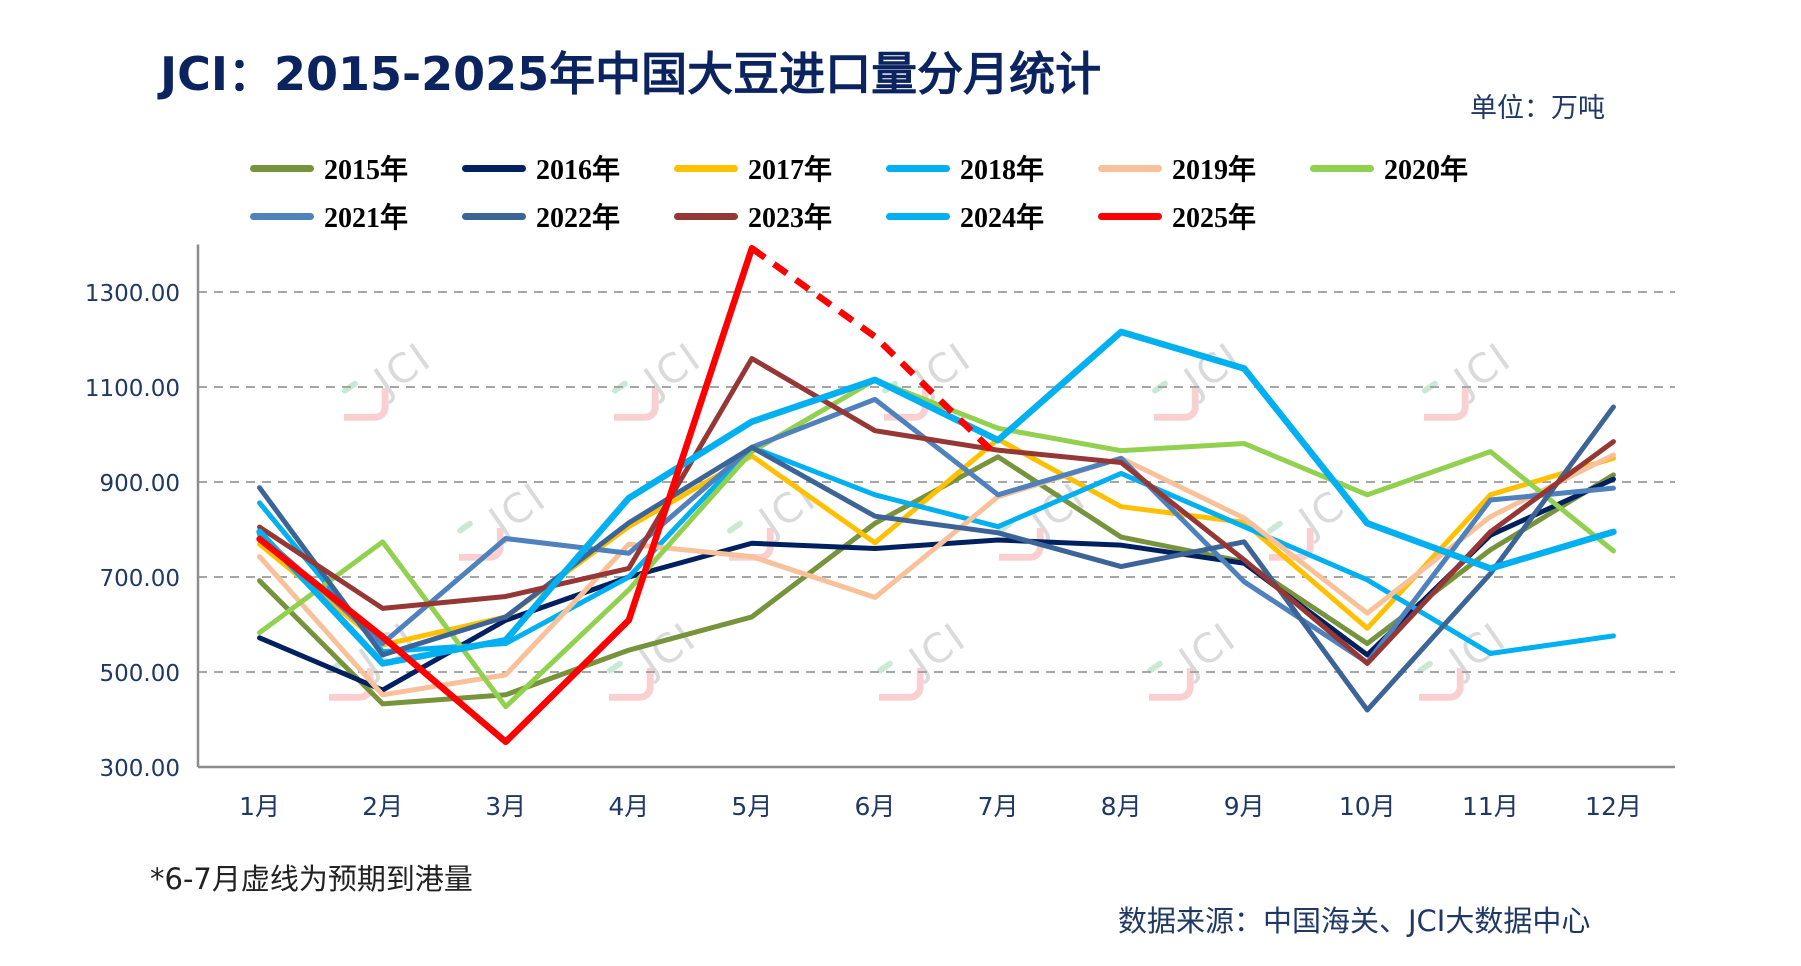  Describe the element at coordinates (1354, 921) in the screenshot. I see `data-source: 数据来源：中国海关、JCI大数据中心` at that location.